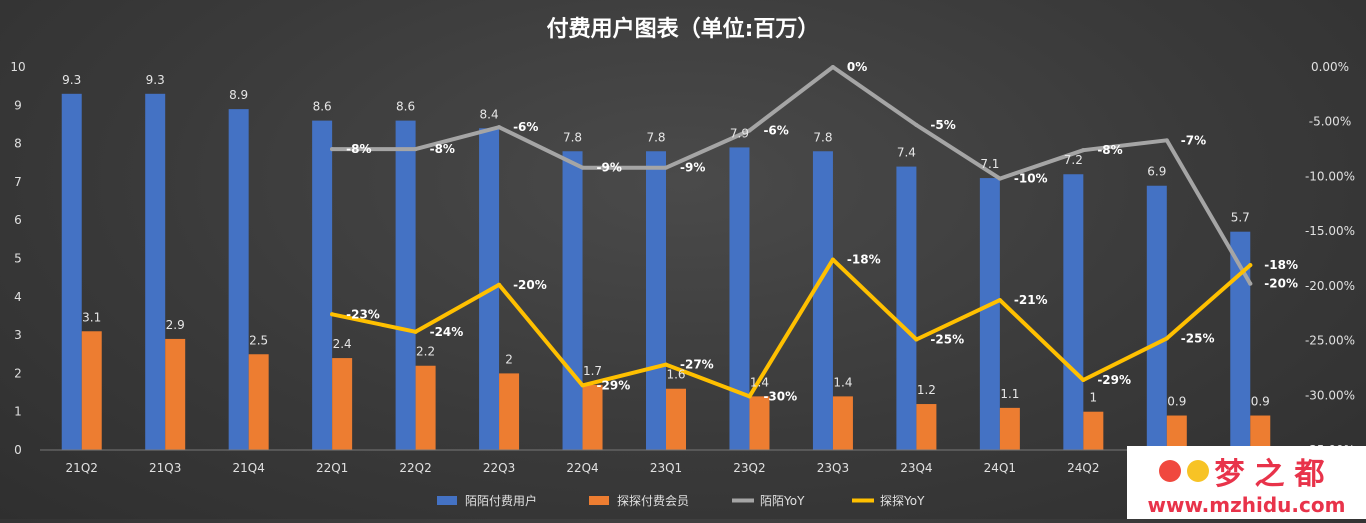  What do you see at coordinates (425, 352) in the screenshot?
I see `bar-value-label: 2.2` at bounding box center [425, 352].